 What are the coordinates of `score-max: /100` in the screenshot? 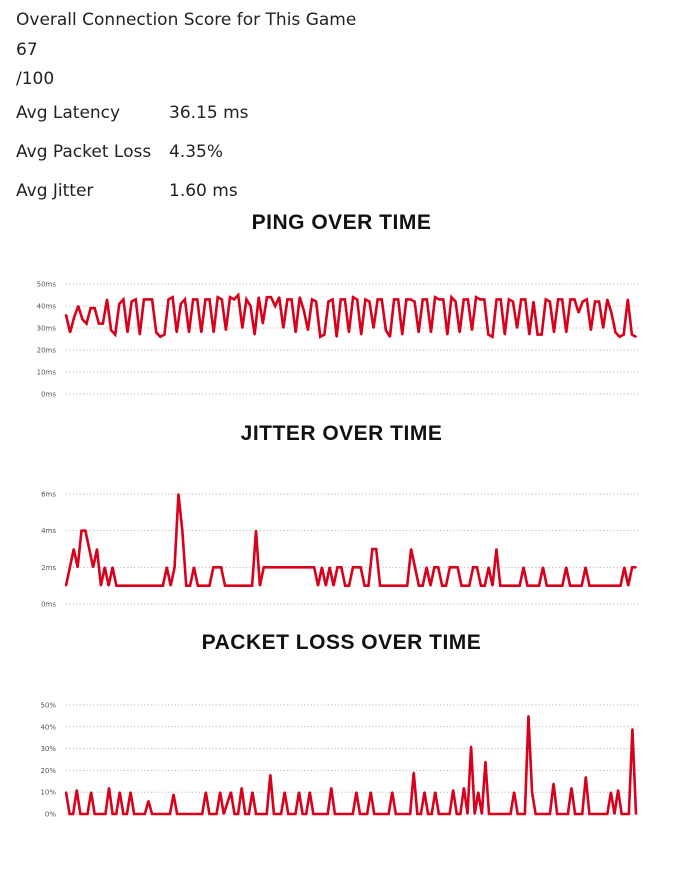 It's located at (35, 79).